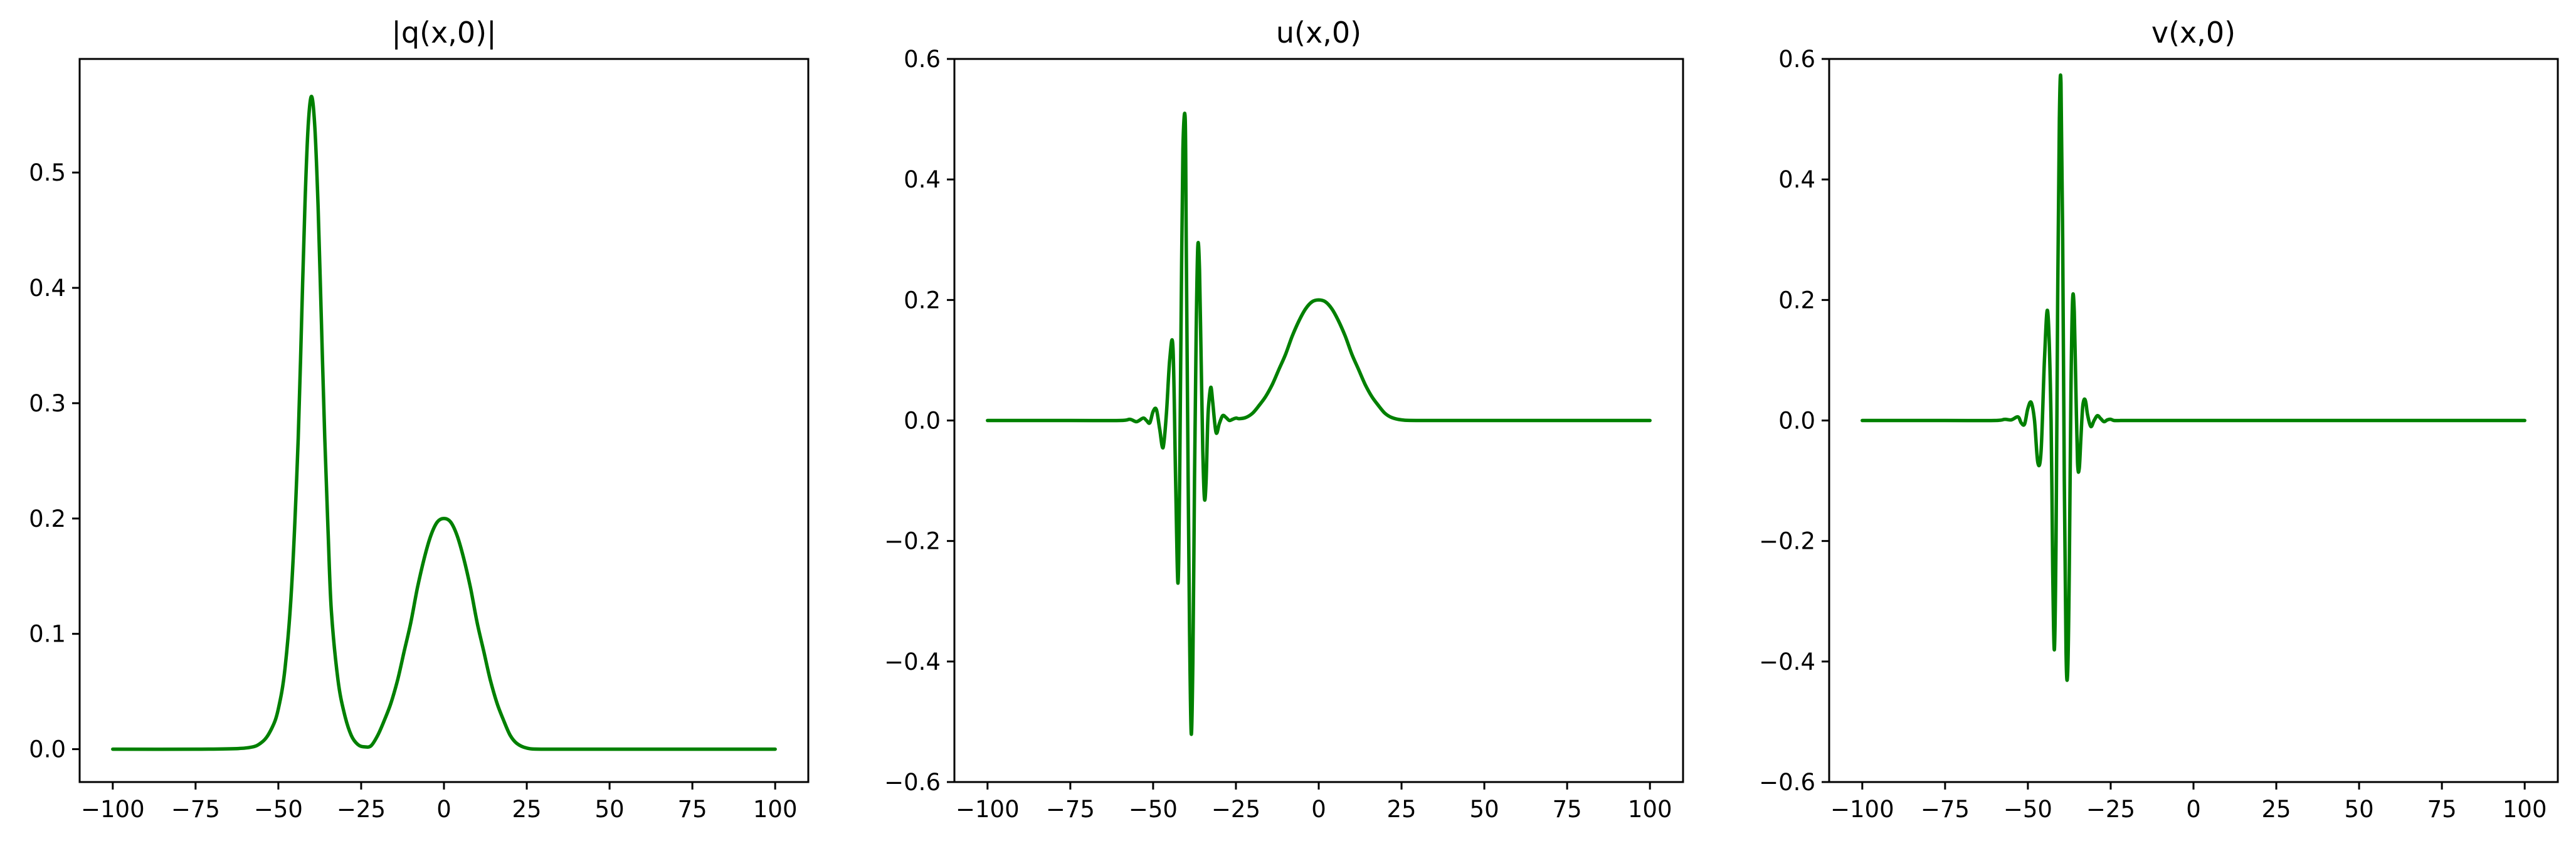 This screenshot has width=2576, height=846. I want to click on panel-title: |q(x,0)|, so click(443, 33).